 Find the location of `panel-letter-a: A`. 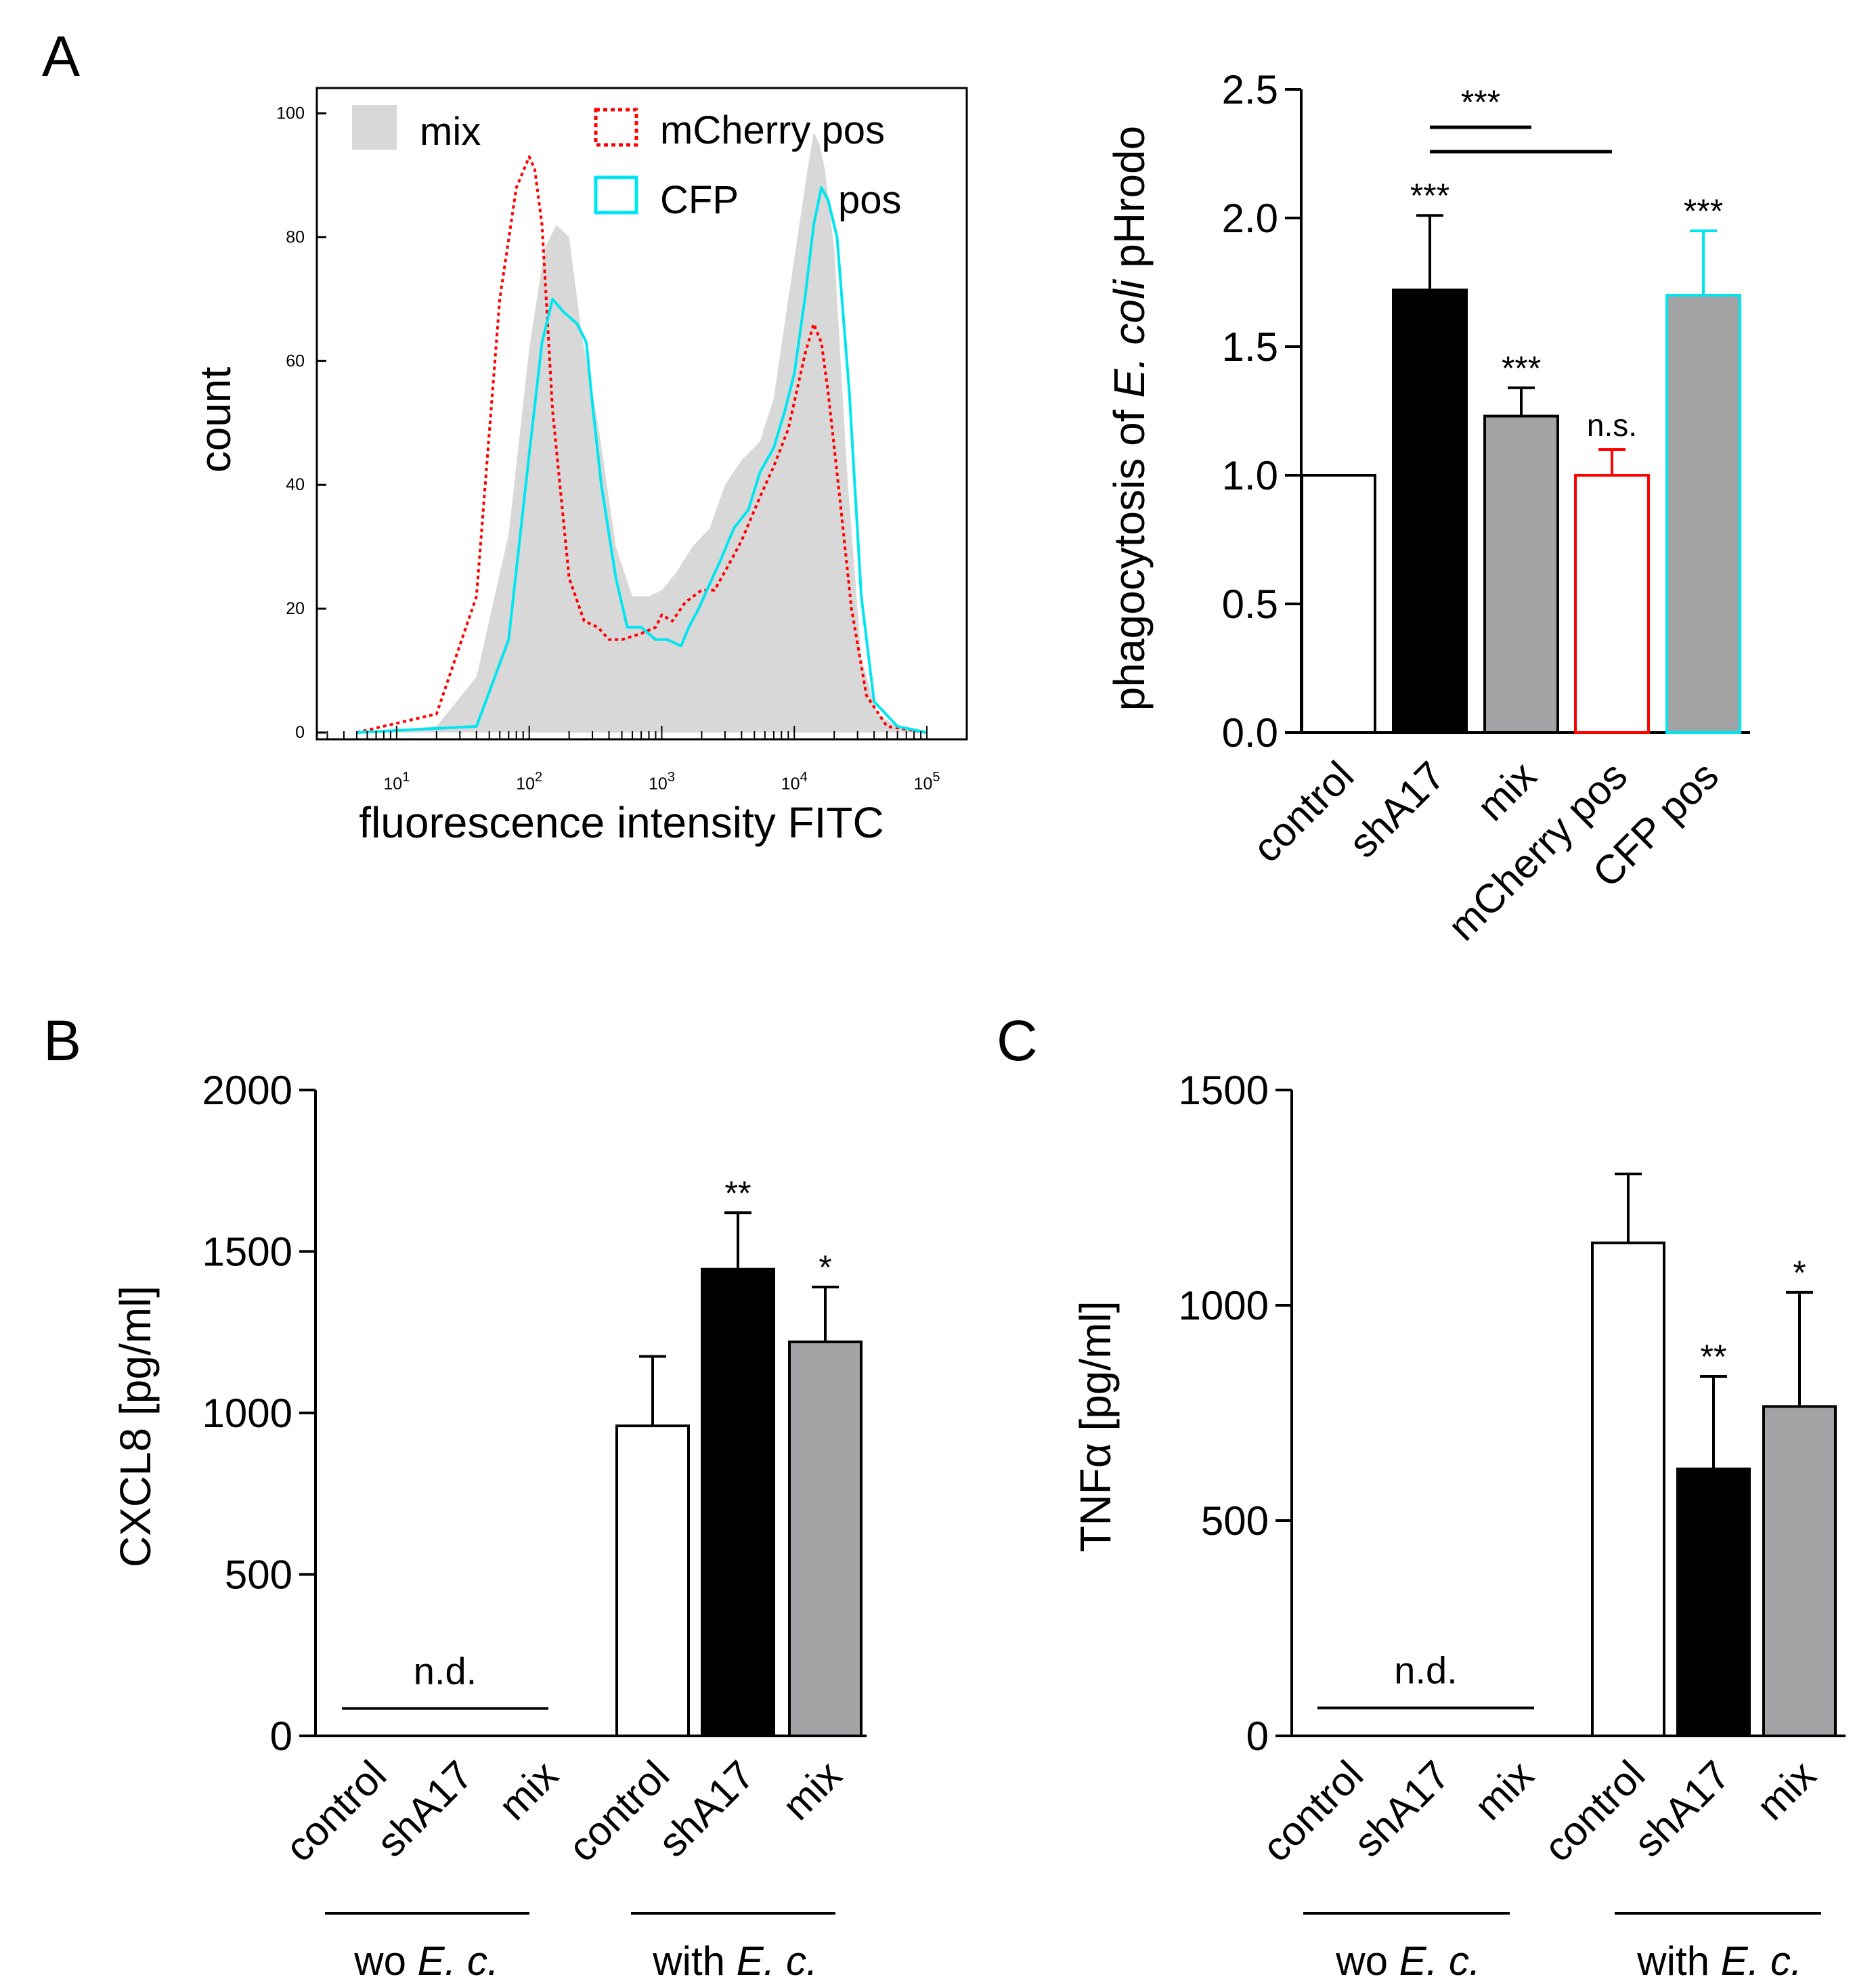

panel-letter-a: A is located at coordinates (61, 56).